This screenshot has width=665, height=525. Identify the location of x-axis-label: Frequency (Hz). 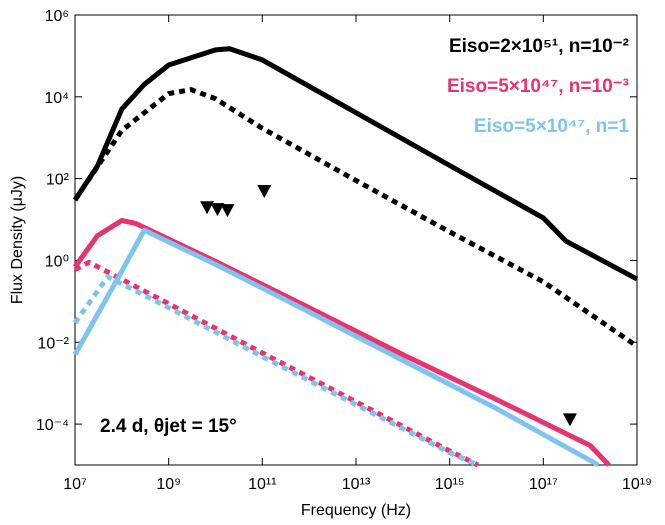
(356, 510).